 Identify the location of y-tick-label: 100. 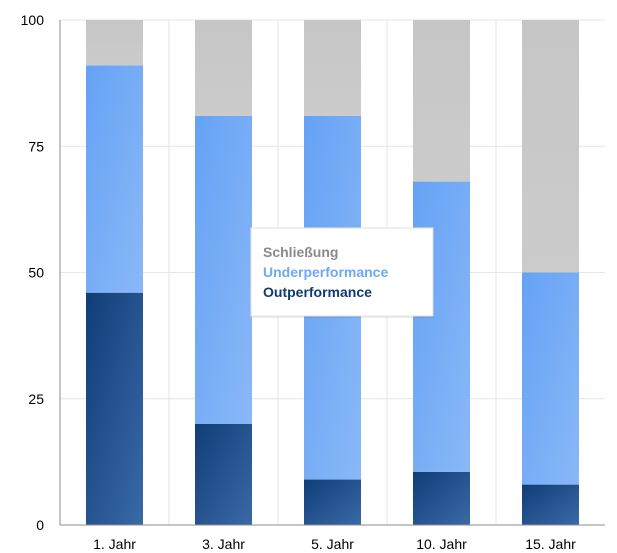
(33, 20).